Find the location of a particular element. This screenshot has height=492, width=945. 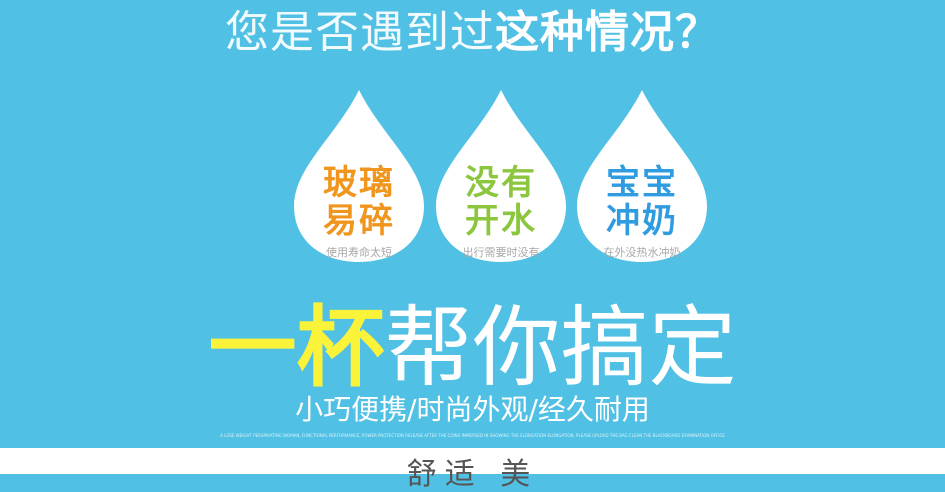

drop-title-line1: 没有 is located at coordinates (501, 183).